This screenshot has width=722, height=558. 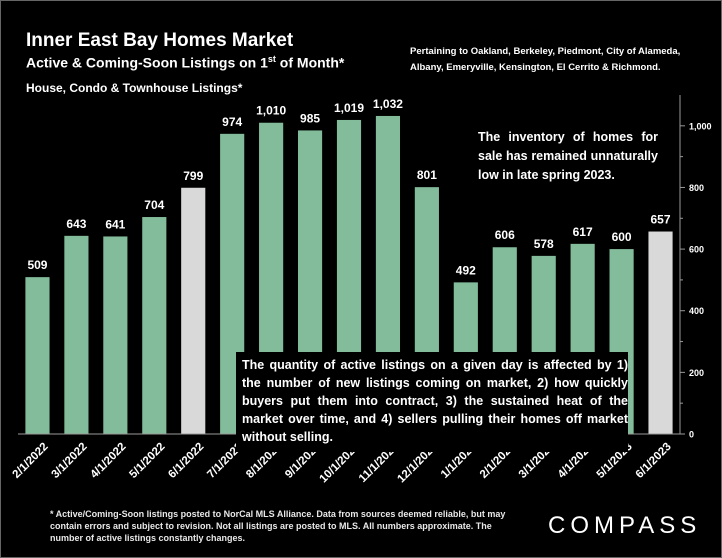 What do you see at coordinates (466, 270) in the screenshot?
I see `data-label: 492` at bounding box center [466, 270].